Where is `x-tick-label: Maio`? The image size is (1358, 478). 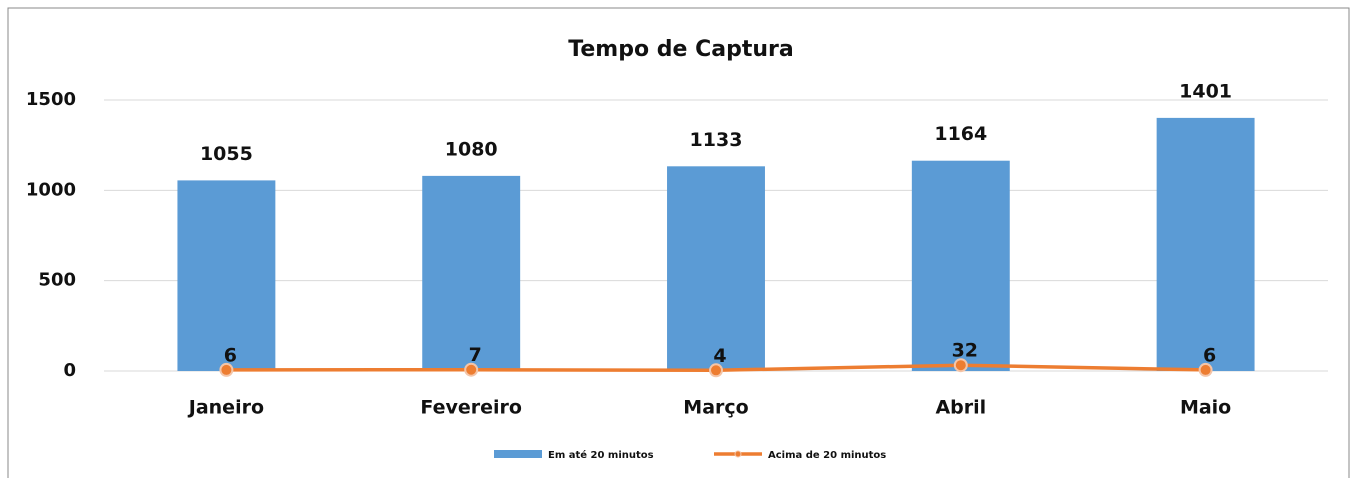 x-tick-label: Maio is located at coordinates (1205, 408).